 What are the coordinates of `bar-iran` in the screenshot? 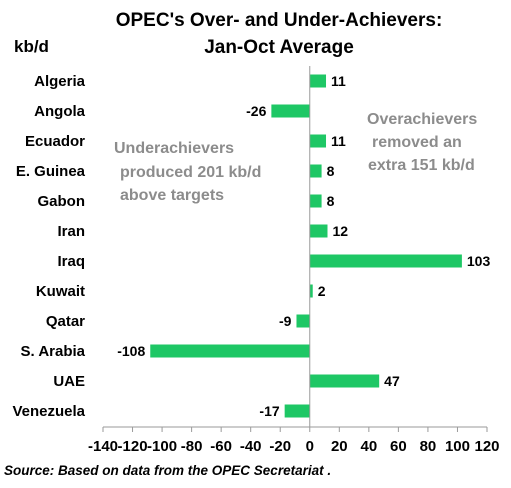 It's located at (318, 231).